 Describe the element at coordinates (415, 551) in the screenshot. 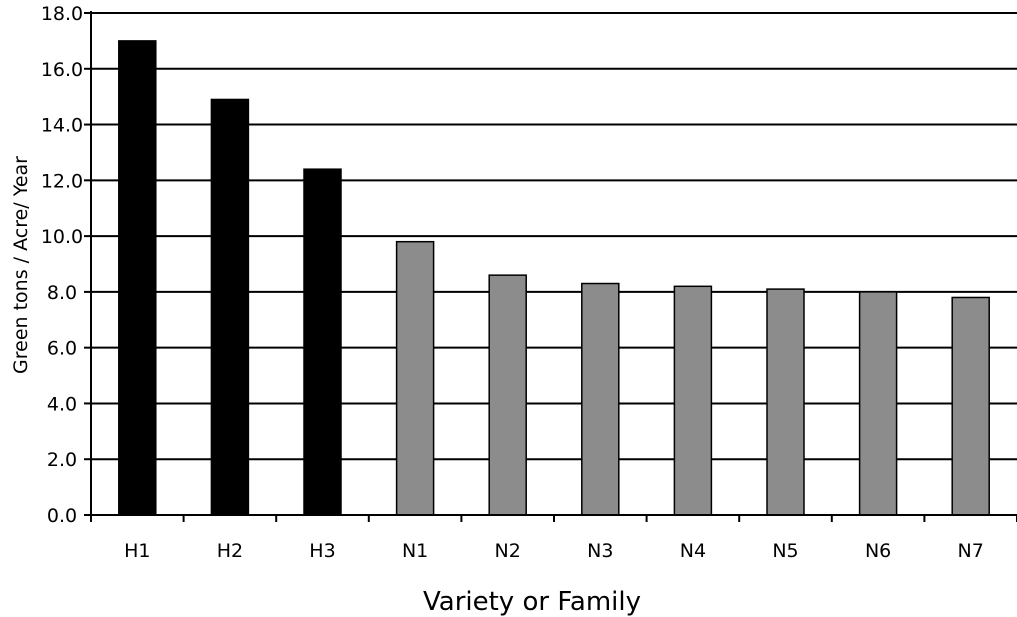

I see `x-tick-label: N1` at that location.